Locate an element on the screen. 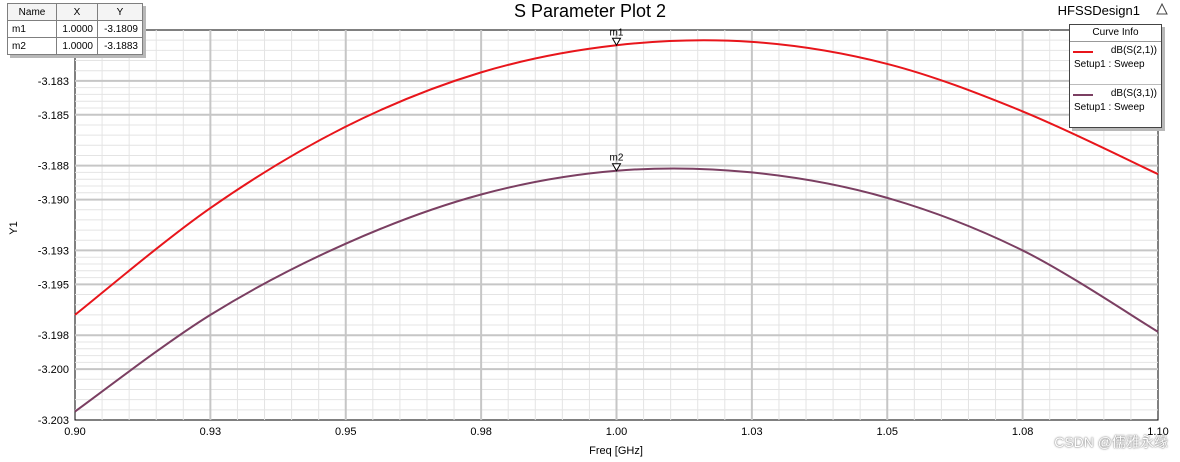 This screenshot has height=462, width=1180. table-row: m2 1.0000 -3.1883 is located at coordinates (75, 46).